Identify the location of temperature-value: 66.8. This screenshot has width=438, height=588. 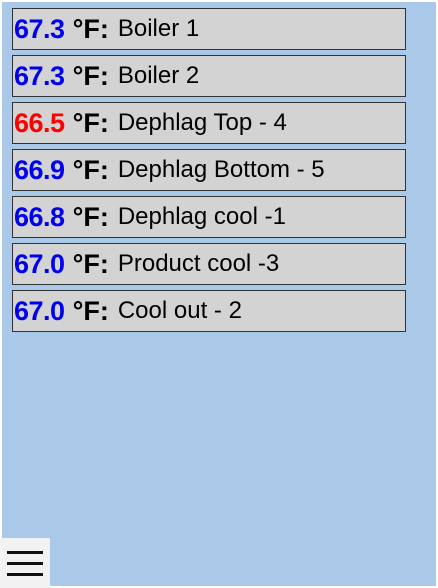
(39, 216).